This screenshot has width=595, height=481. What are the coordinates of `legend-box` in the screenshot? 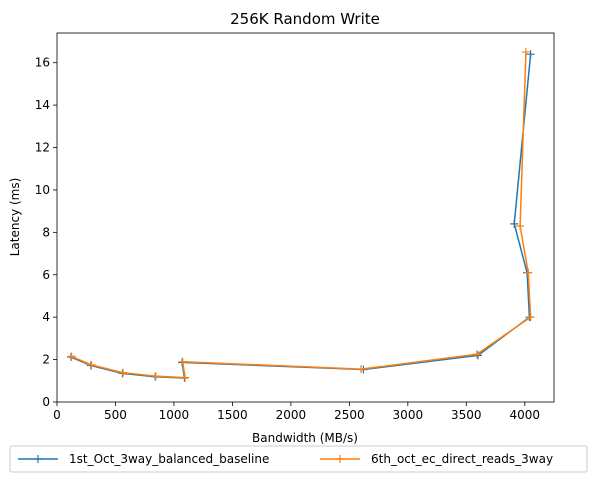 It's located at (298, 459).